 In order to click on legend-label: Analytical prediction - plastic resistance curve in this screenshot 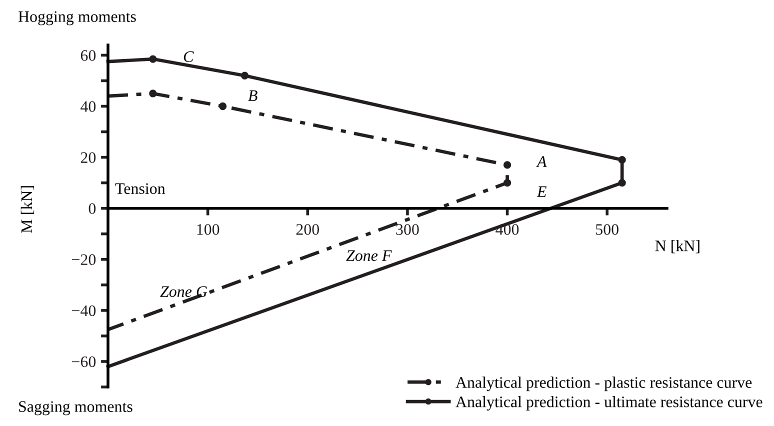, I will do `click(604, 384)`.